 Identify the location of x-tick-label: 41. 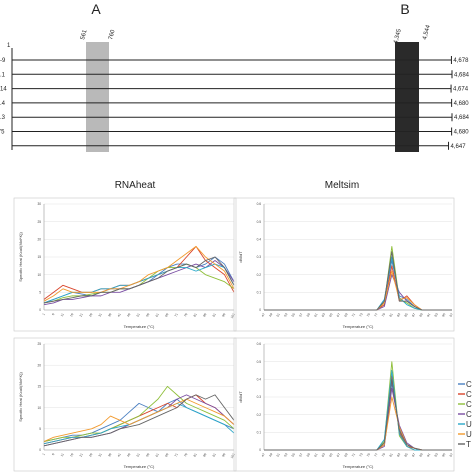
(119, 314).